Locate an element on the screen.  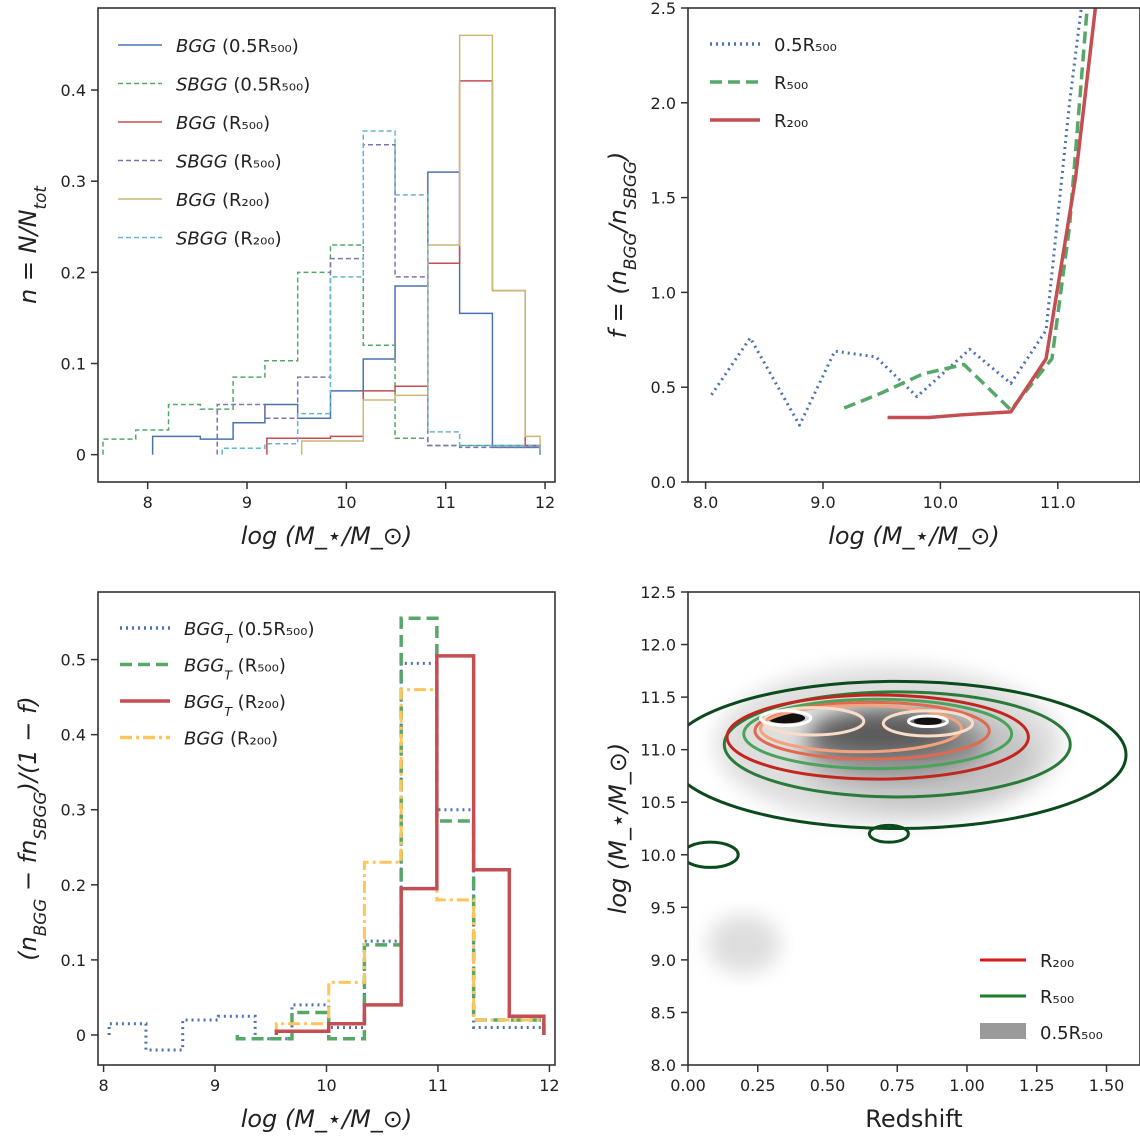
legend-label: BGGT (R₅₀₀) is located at coordinates (235, 669).